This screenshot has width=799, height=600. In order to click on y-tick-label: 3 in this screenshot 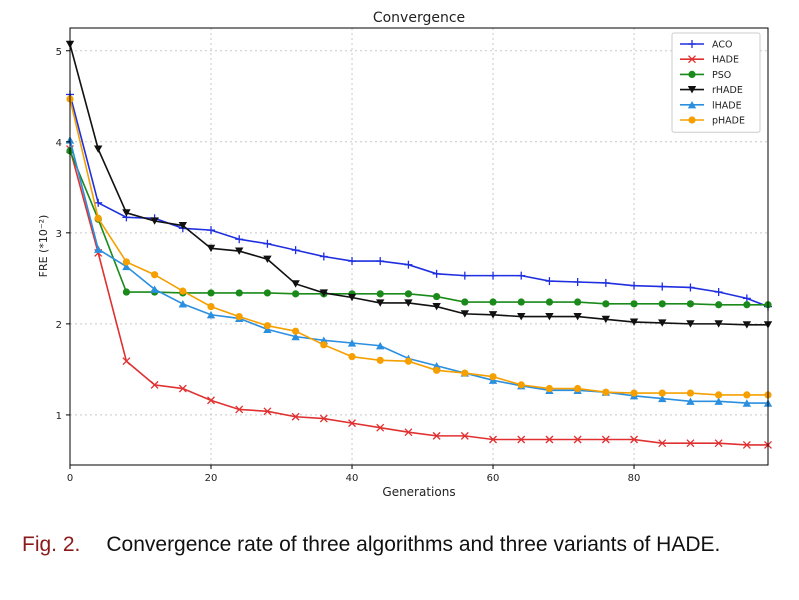, I will do `click(59, 234)`.